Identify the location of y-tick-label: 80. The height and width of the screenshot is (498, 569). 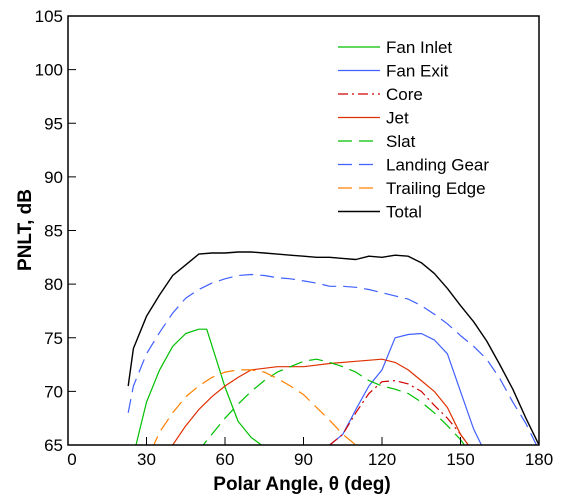
(53, 284).